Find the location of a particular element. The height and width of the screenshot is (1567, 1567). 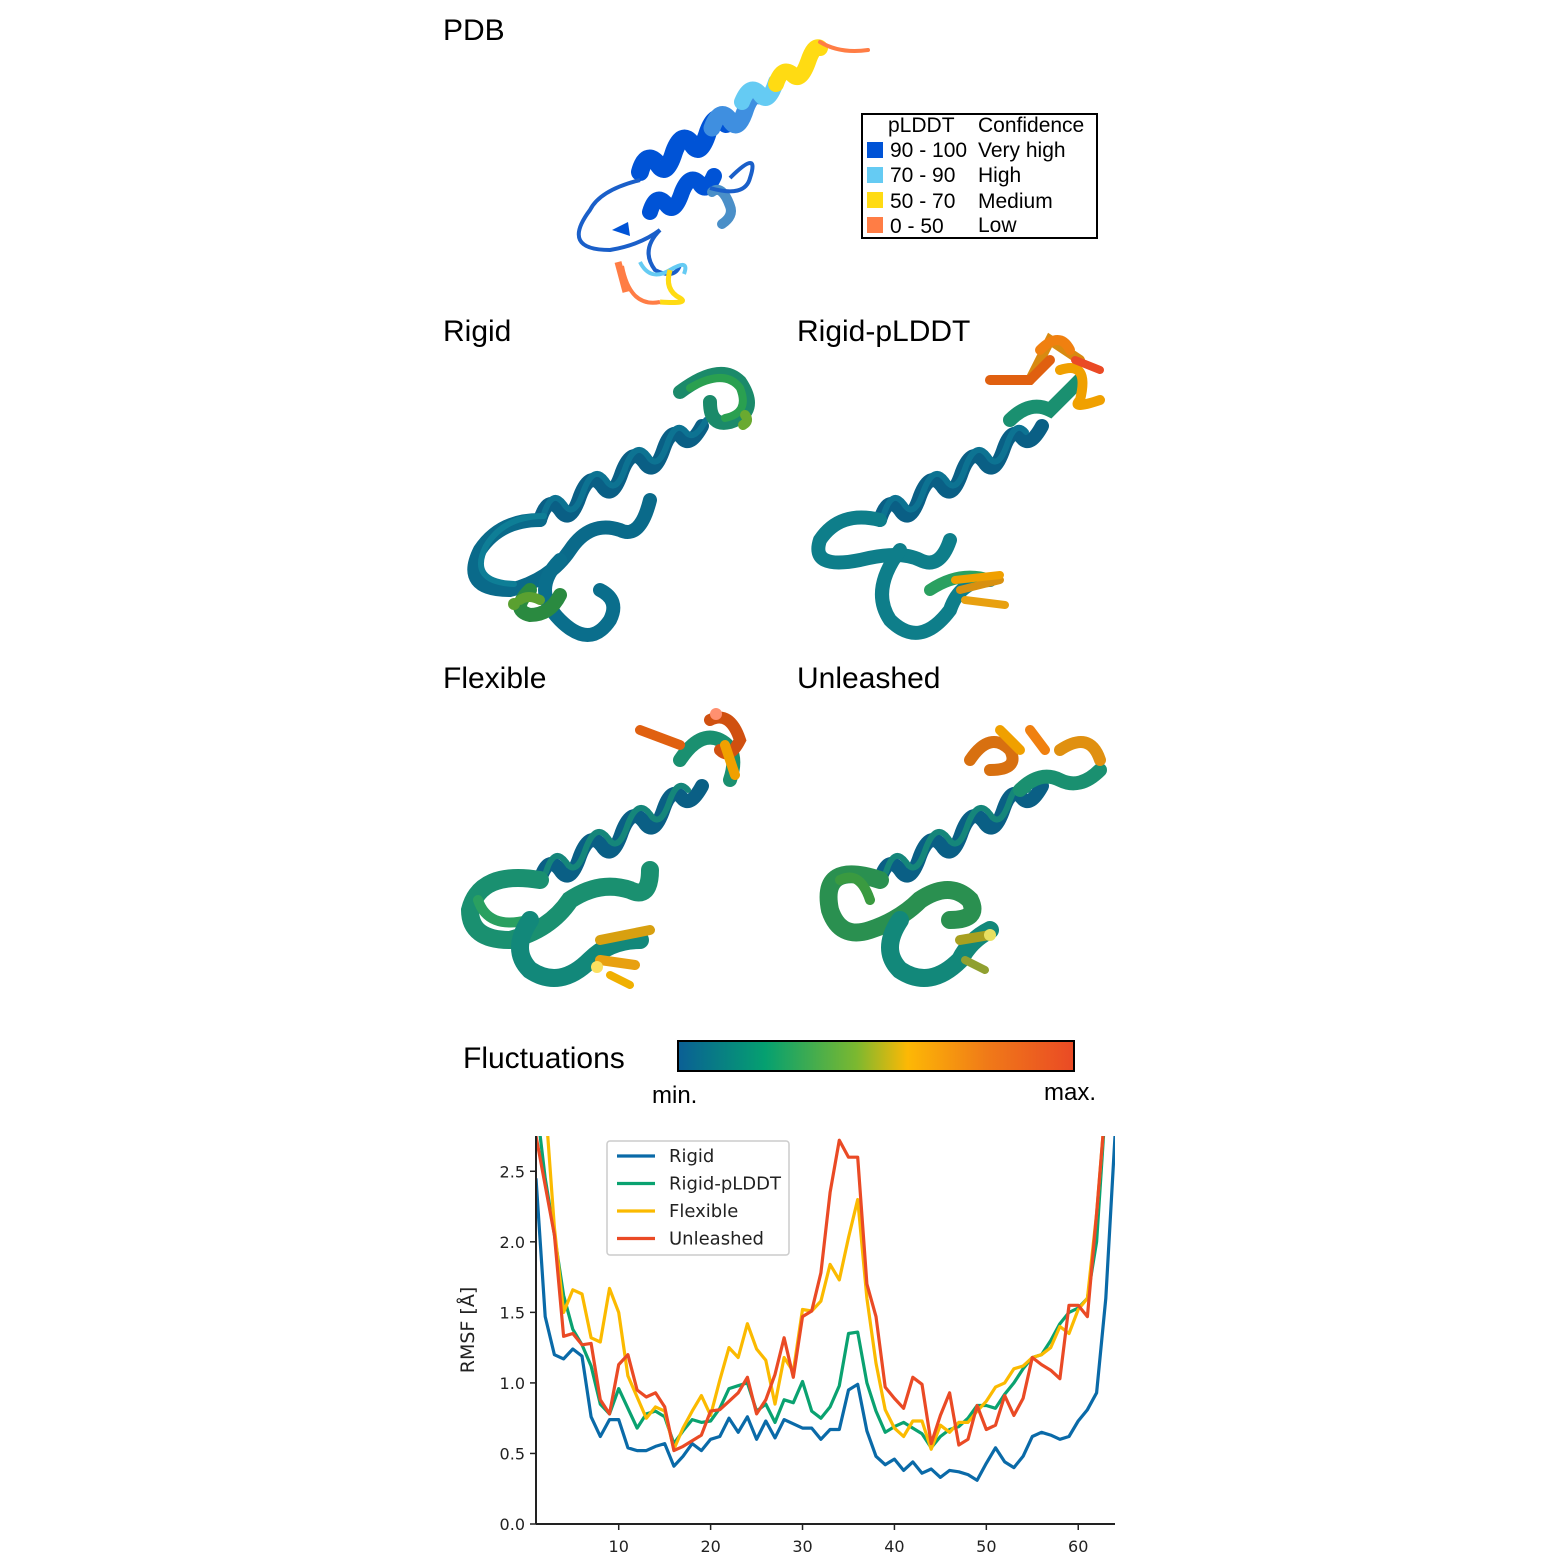

flexible-panel: Flexible is located at coordinates (595, 825).